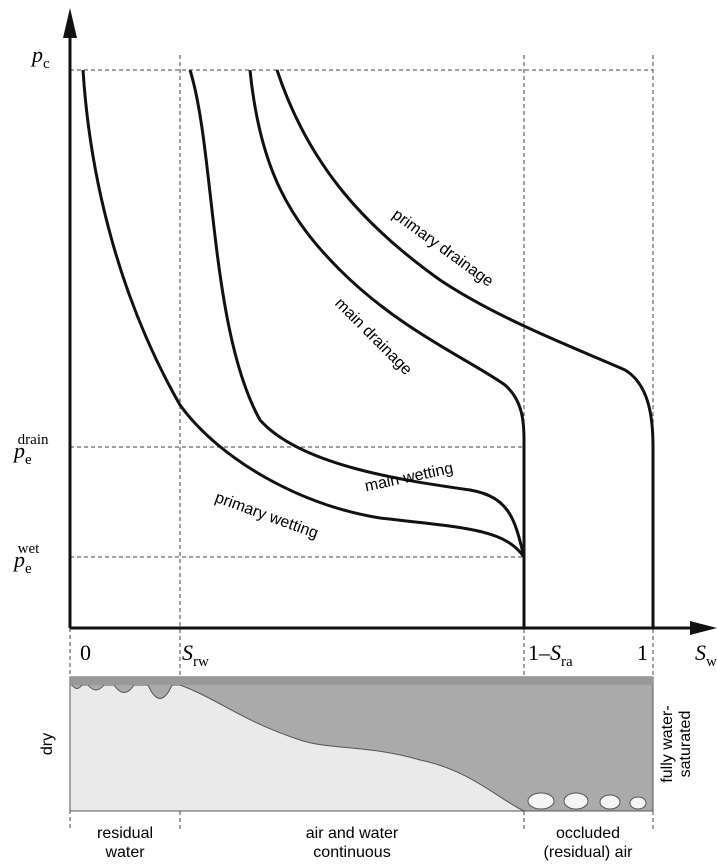 The width and height of the screenshot is (717, 867). What do you see at coordinates (589, 843) in the screenshot?
I see `zone-label: occluded (residual) air` at bounding box center [589, 843].